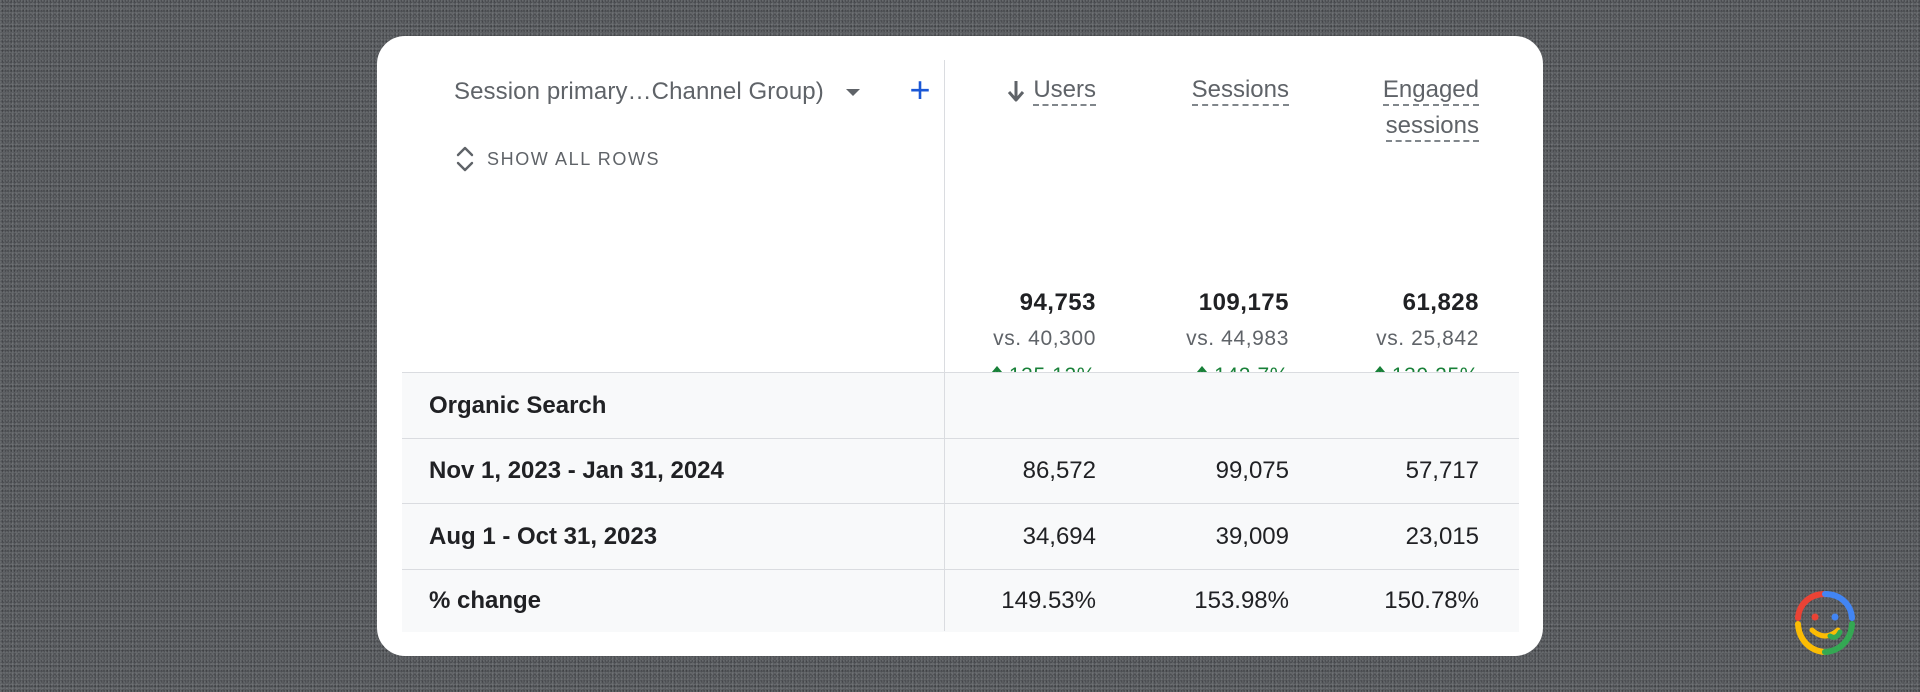 The width and height of the screenshot is (1920, 692). I want to click on column-header-label: Engaged, so click(1430, 91).